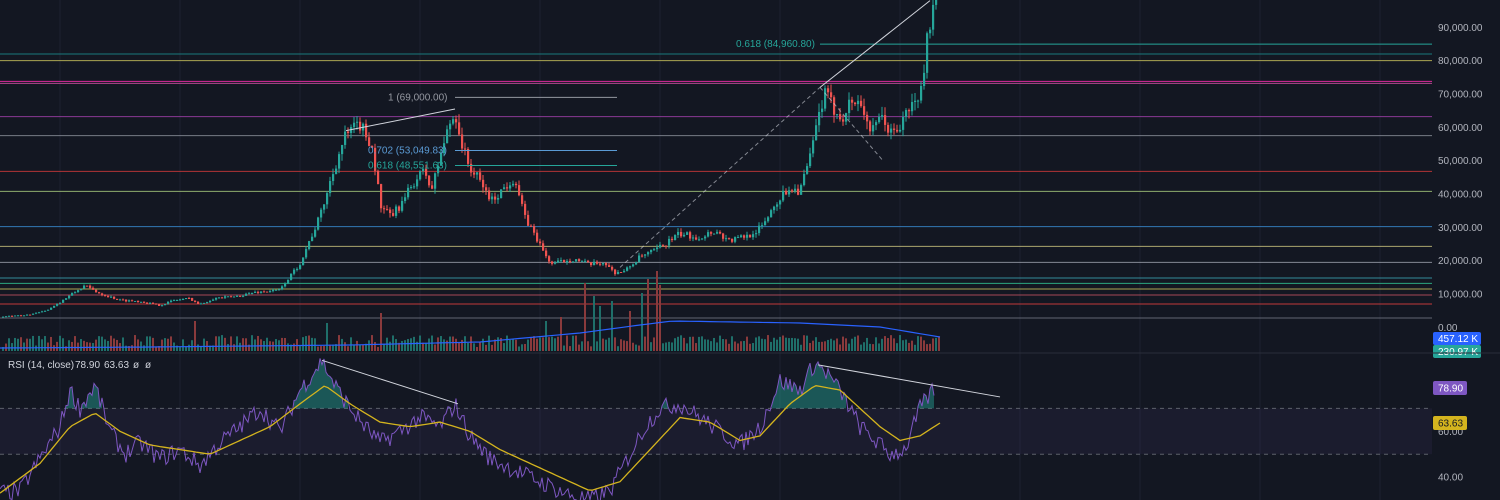  I want to click on trendline, so click(400, 120).